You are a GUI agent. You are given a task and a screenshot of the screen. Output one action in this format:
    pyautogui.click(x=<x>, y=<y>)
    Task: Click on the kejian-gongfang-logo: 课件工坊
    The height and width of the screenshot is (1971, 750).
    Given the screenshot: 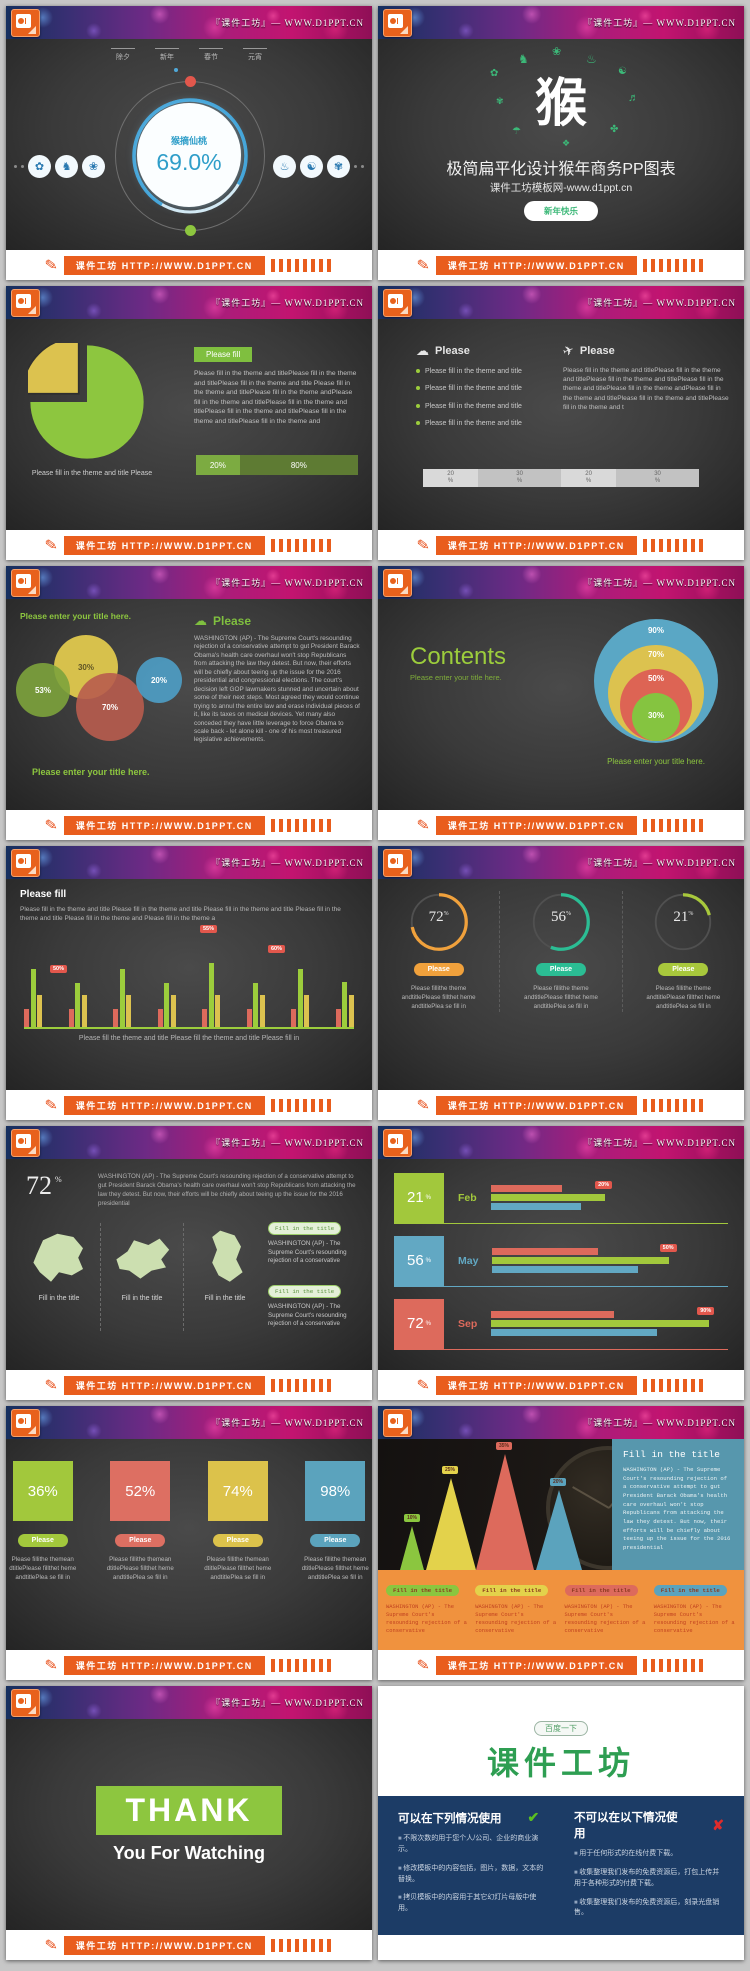 What is the action you would take?
    pyautogui.click(x=560, y=1763)
    